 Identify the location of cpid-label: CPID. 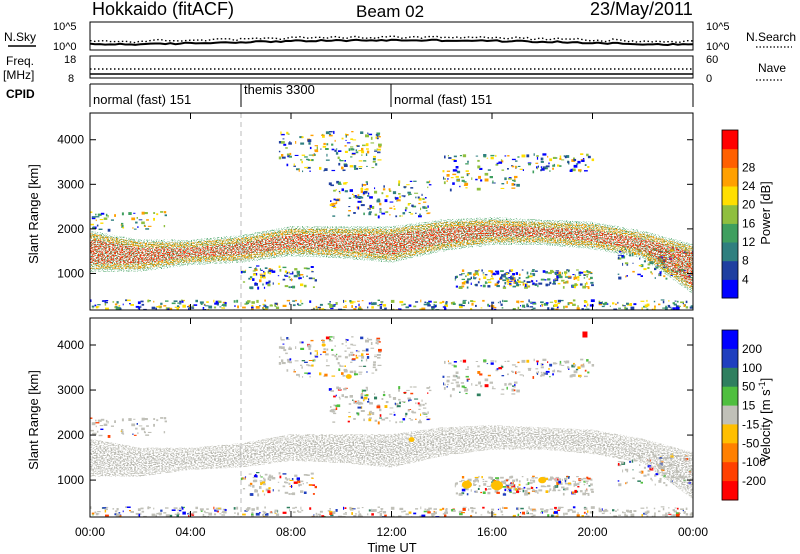
(20, 94).